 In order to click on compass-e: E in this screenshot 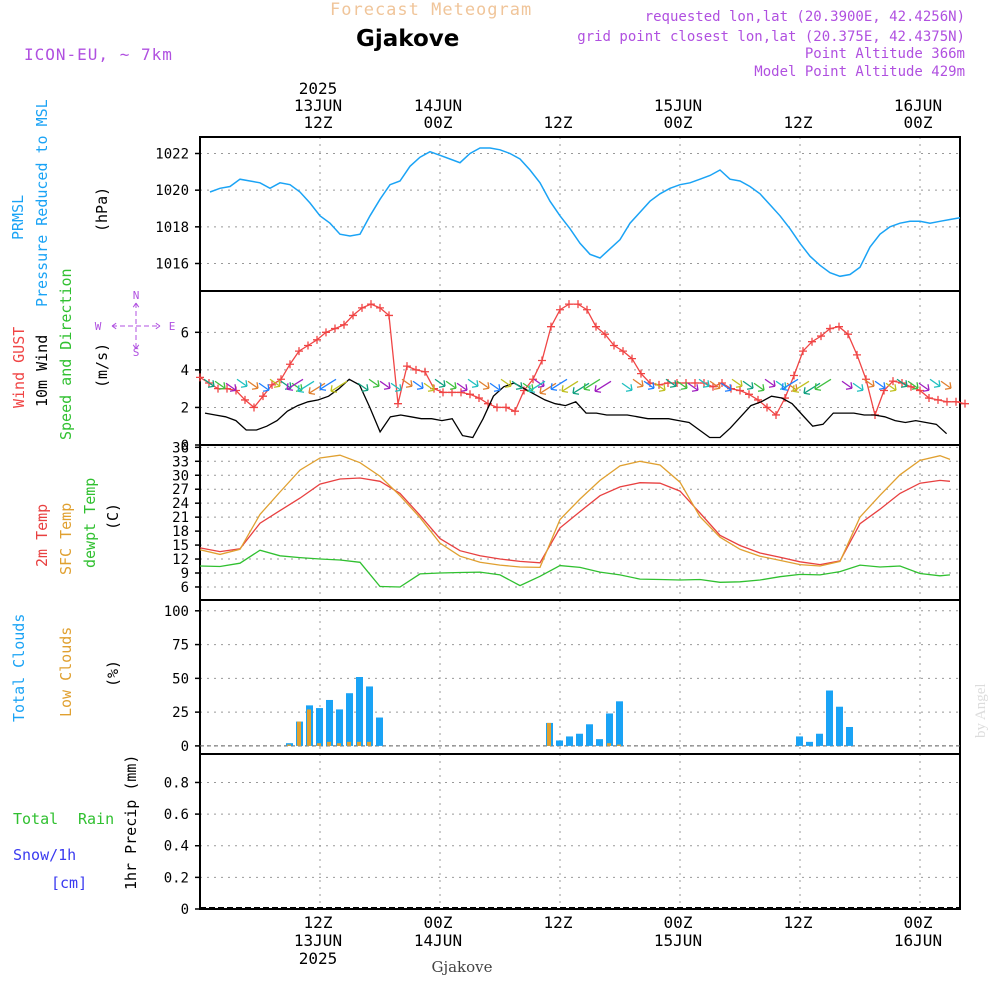, I will do `click(172, 326)`.